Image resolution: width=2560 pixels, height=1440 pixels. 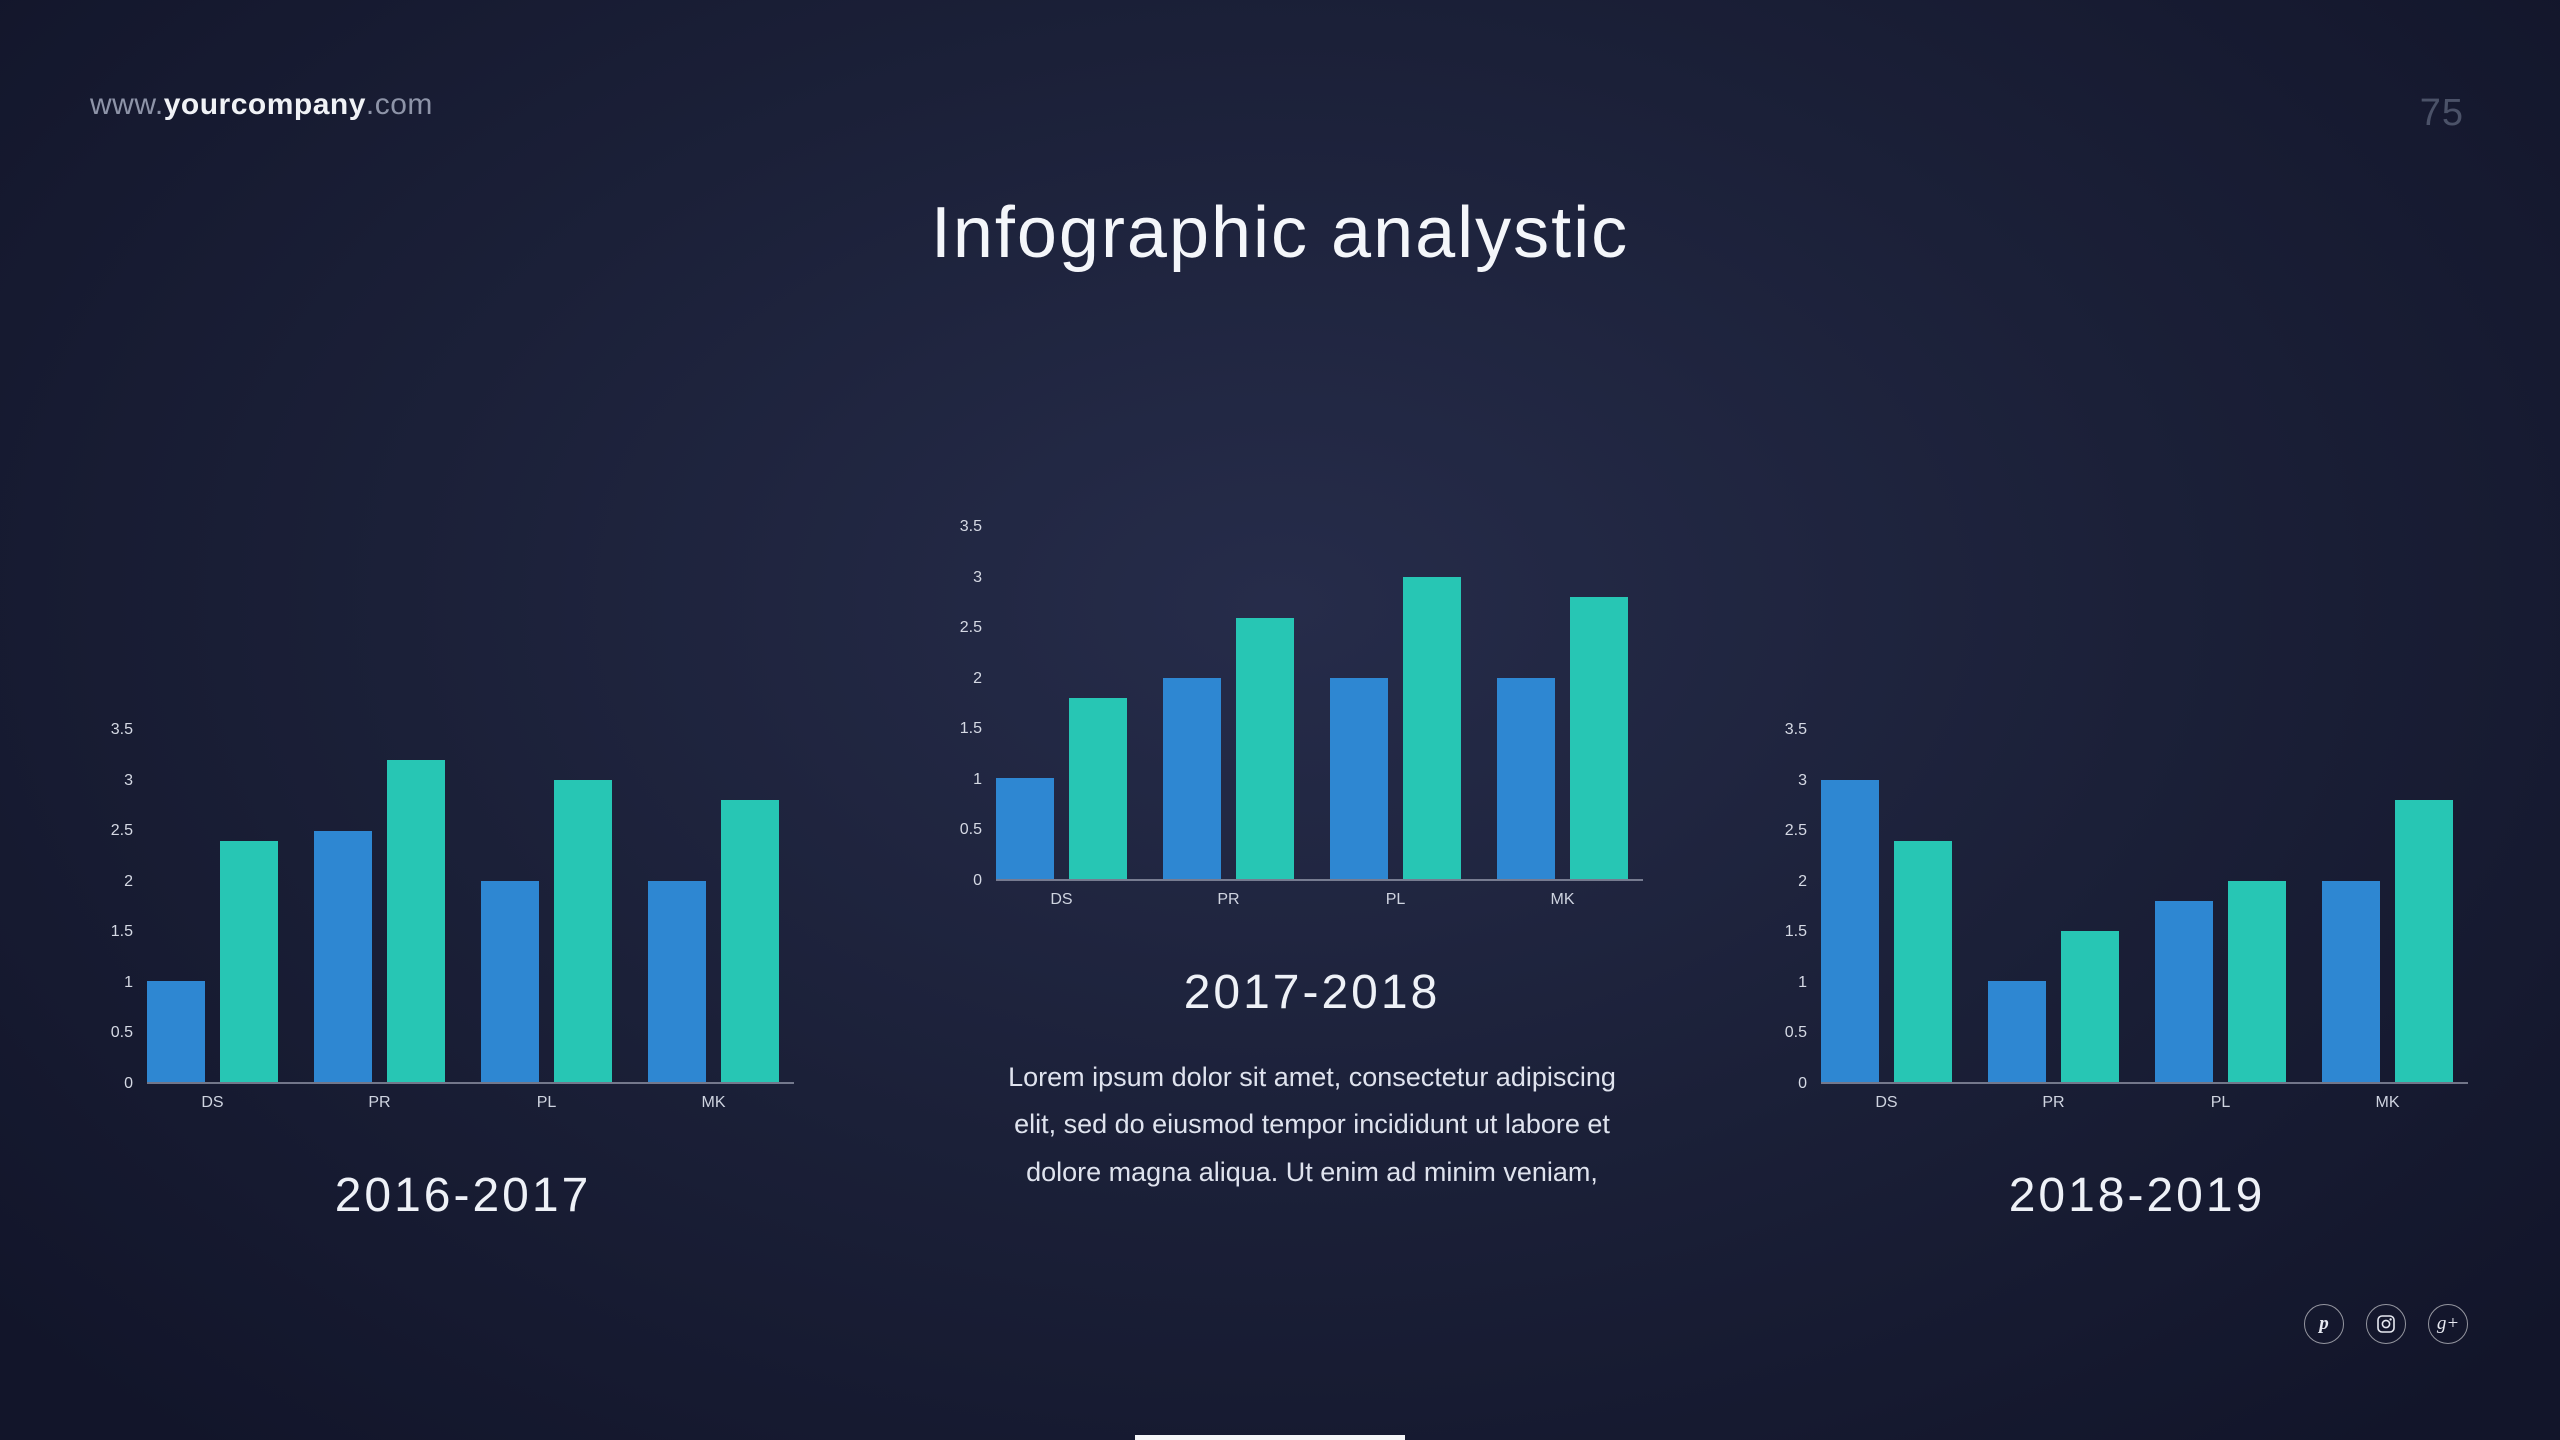 I want to click on chart-title: 2016-2017, so click(x=463, y=1195).